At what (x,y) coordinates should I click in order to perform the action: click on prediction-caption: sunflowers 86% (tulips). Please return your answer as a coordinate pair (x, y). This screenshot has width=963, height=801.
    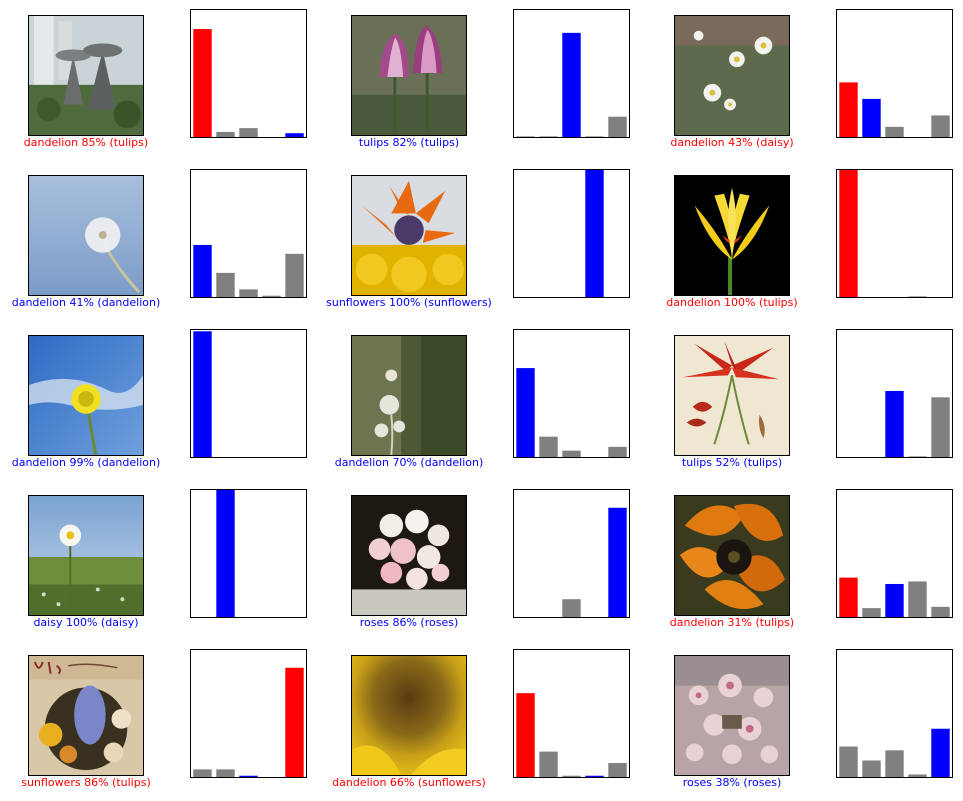
    Looking at the image, I should click on (86, 782).